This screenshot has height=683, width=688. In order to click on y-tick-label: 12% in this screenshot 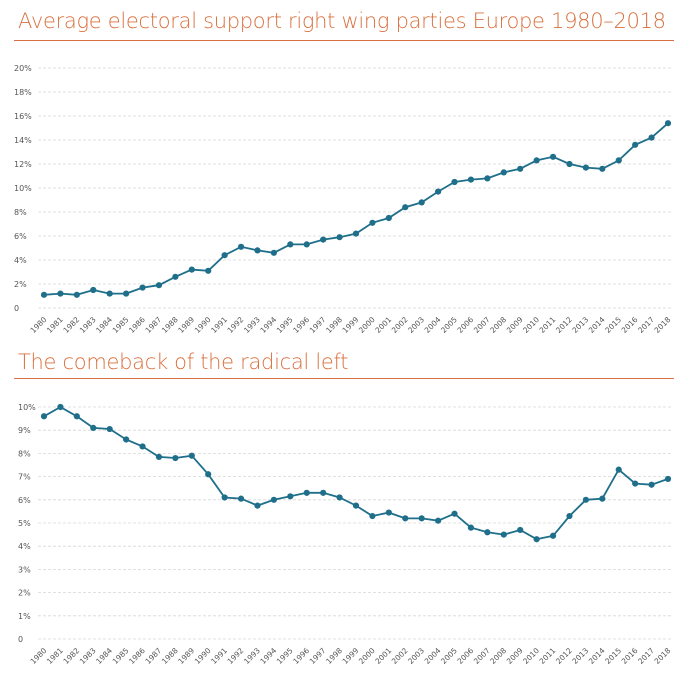, I will do `click(23, 164)`.